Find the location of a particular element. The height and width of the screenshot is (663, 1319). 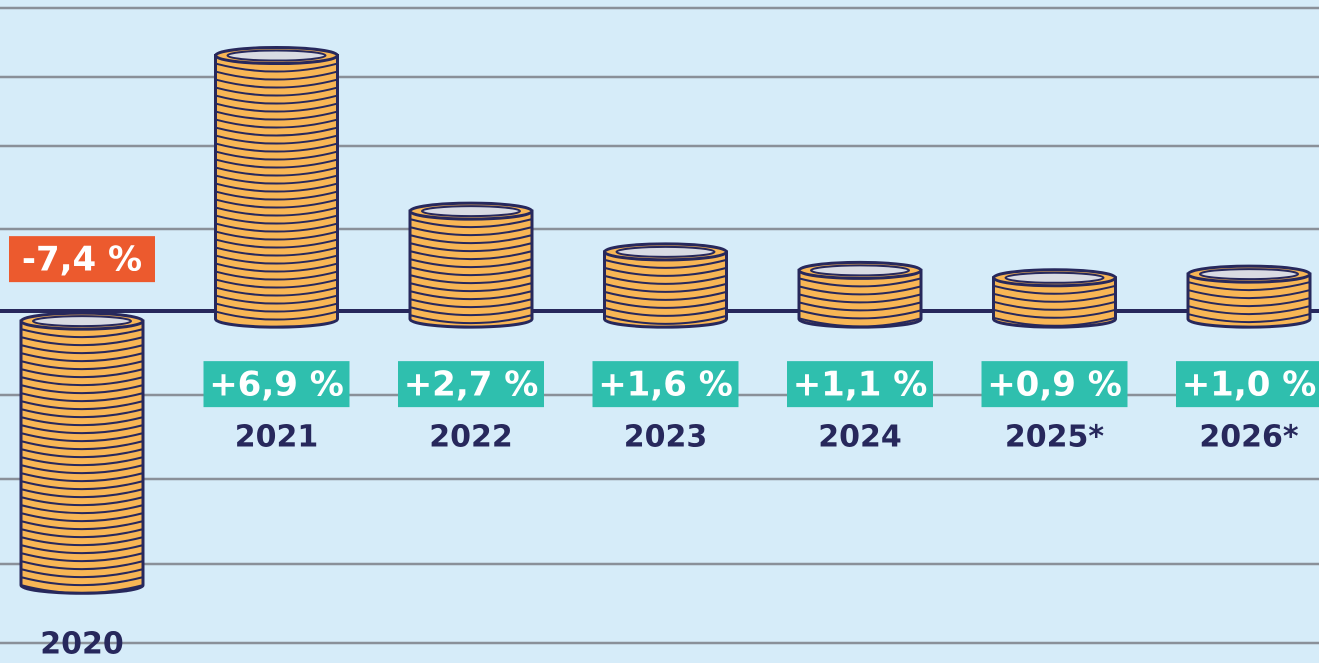

value-label: +6,9 % is located at coordinates (276, 385).